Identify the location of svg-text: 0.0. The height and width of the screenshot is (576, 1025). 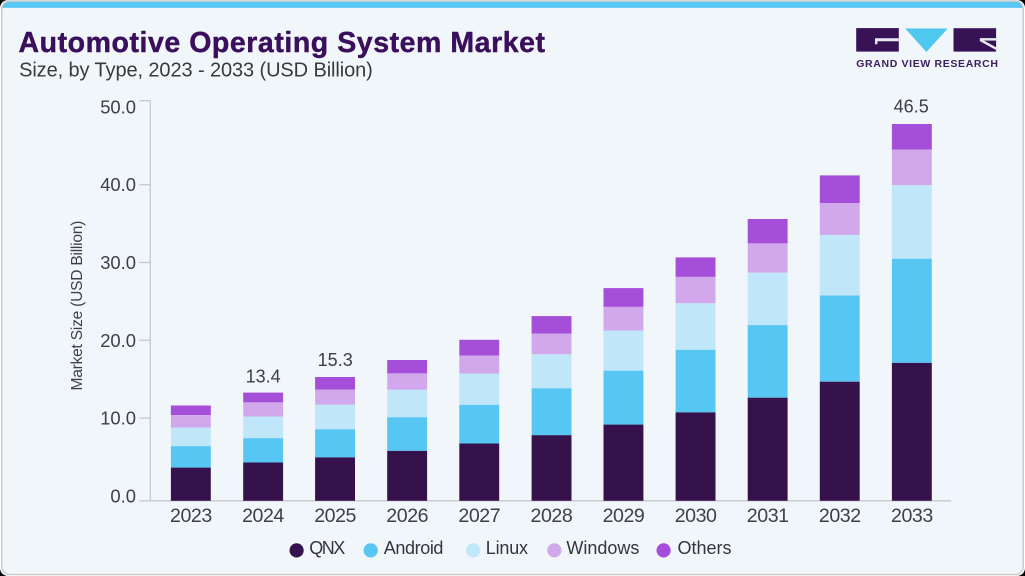
(123, 495).